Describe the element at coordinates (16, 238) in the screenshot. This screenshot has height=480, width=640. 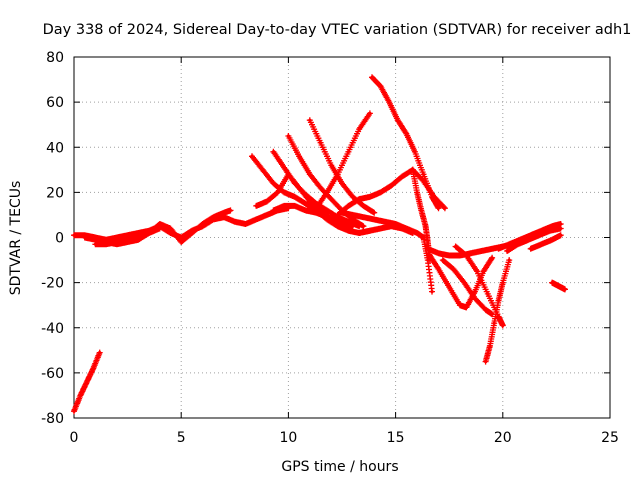
I see `y-axis-label: SDTVAR / TECUs` at that location.